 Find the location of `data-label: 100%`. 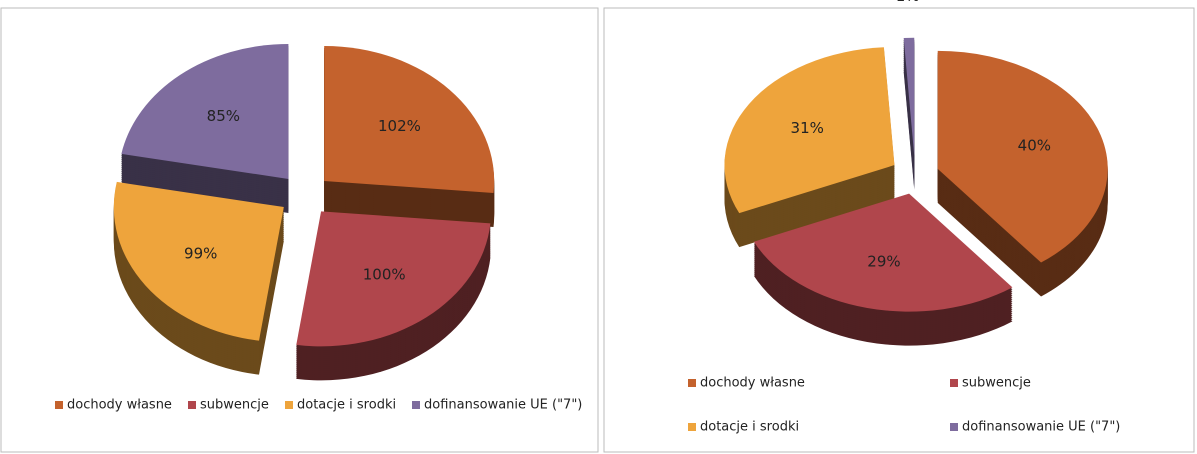

data-label: 100% is located at coordinates (384, 274).